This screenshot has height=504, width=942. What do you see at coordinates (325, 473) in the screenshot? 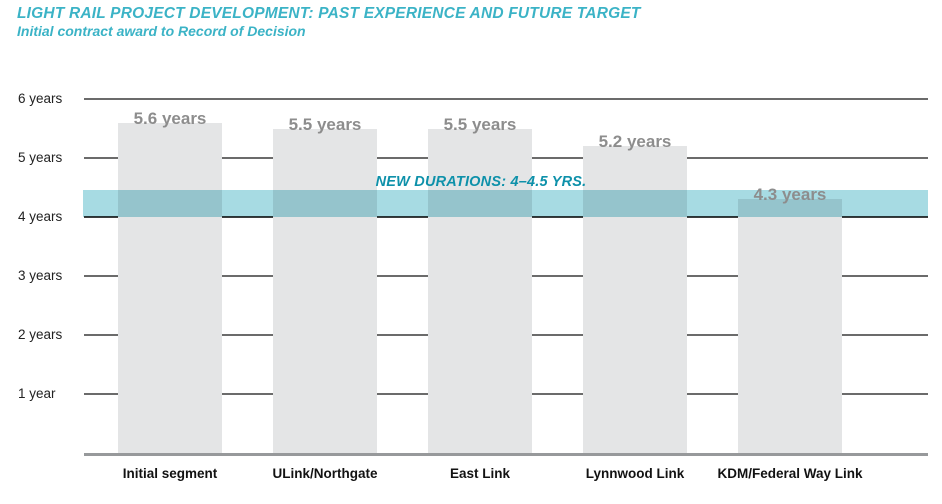
I see `x-axis-category-label: ULink/Northgate` at bounding box center [325, 473].